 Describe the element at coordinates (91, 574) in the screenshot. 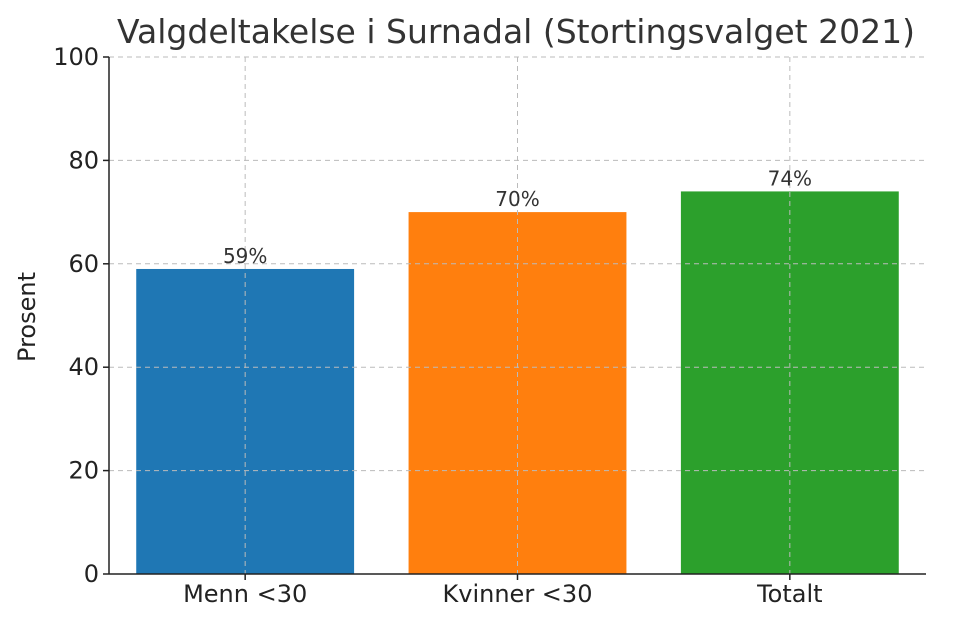

I see `y-tick-label: 0` at that location.